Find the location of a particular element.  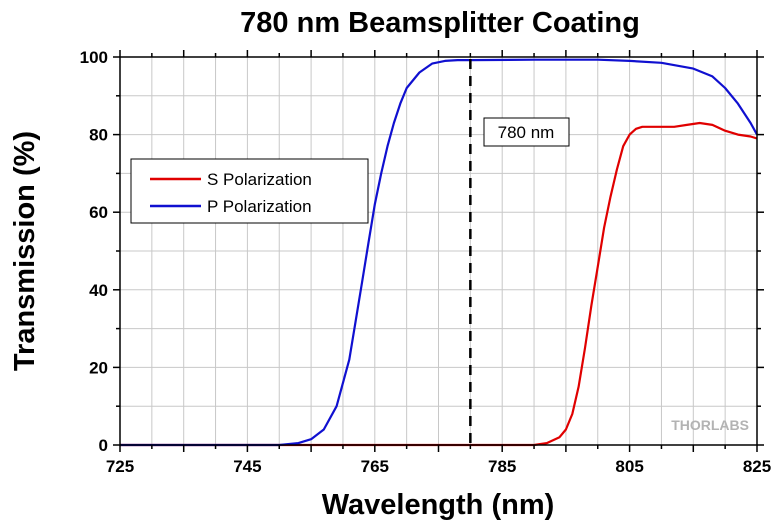

y-tick-label: 40 is located at coordinates (98, 290).